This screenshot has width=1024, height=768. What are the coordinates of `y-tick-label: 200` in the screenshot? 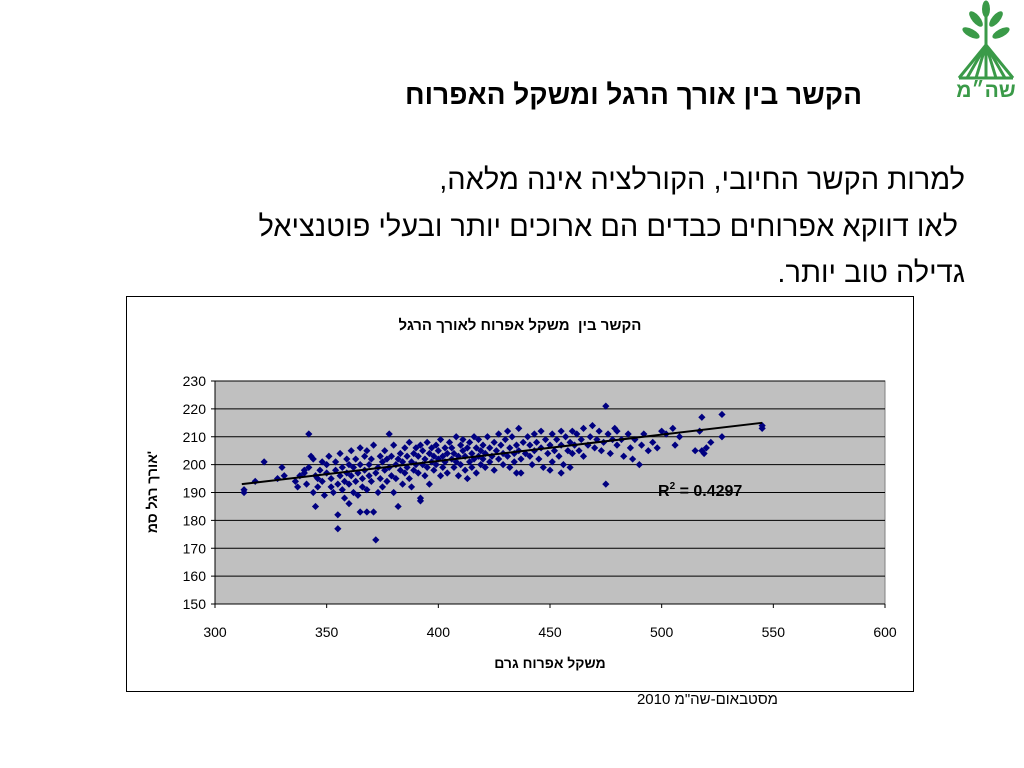 It's located at (195, 465).